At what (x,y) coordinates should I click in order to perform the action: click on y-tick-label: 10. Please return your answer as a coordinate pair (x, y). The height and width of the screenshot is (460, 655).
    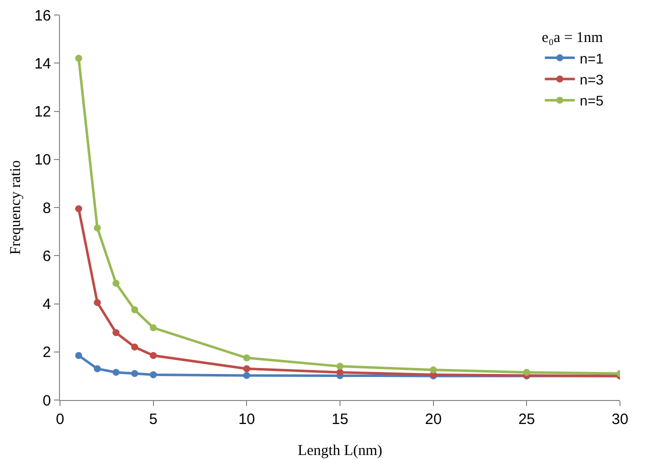
    Looking at the image, I should click on (42, 160).